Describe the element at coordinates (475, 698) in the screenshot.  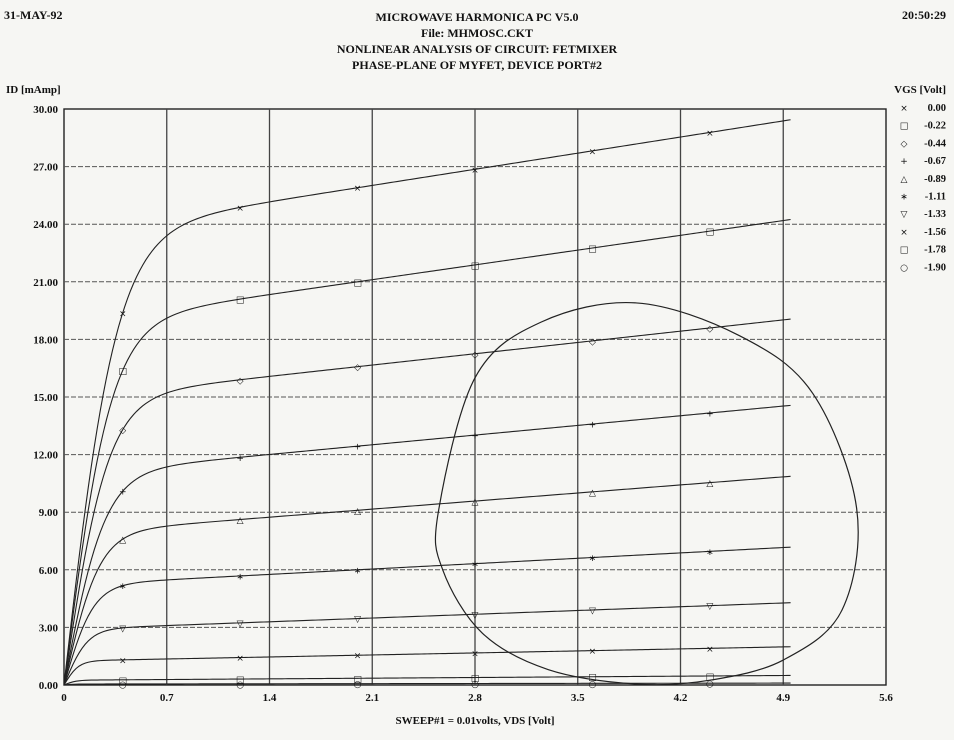
I see `x-tick-label: 2.8` at that location.